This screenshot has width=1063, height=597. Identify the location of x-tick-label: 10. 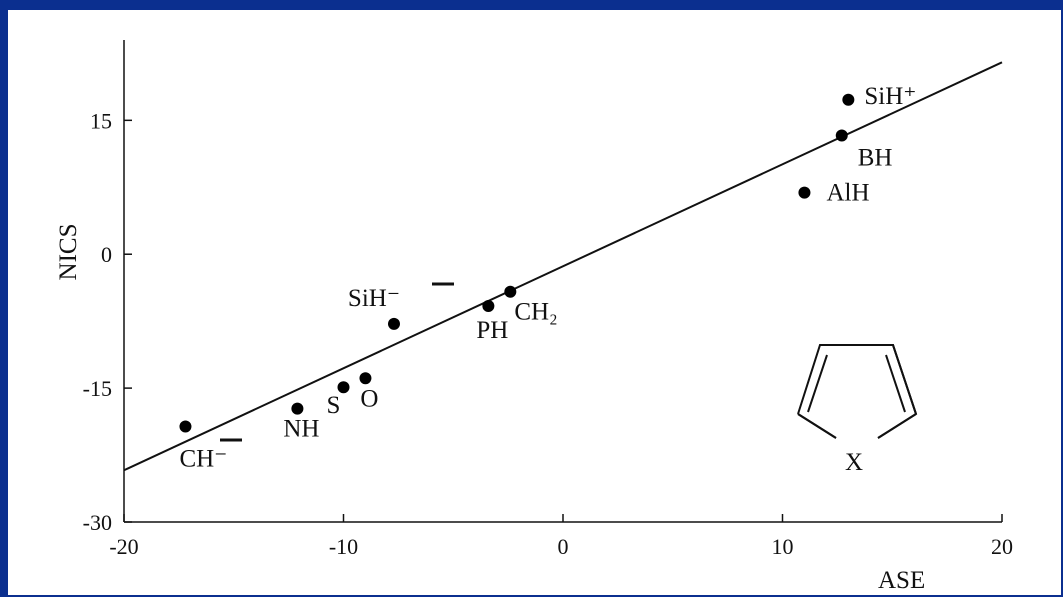
(783, 546).